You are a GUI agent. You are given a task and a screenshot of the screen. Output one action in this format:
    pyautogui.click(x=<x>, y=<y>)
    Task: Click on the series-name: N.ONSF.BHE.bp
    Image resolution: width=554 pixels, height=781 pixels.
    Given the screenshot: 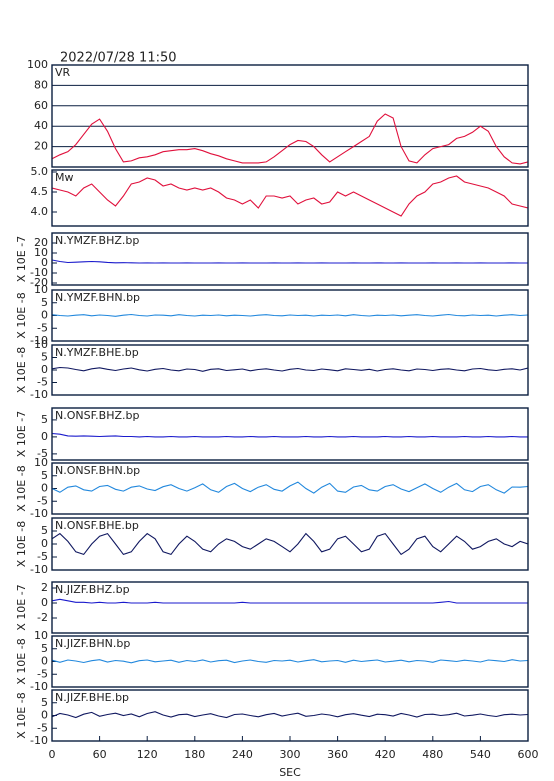 What is the action you would take?
    pyautogui.click(x=97, y=525)
    